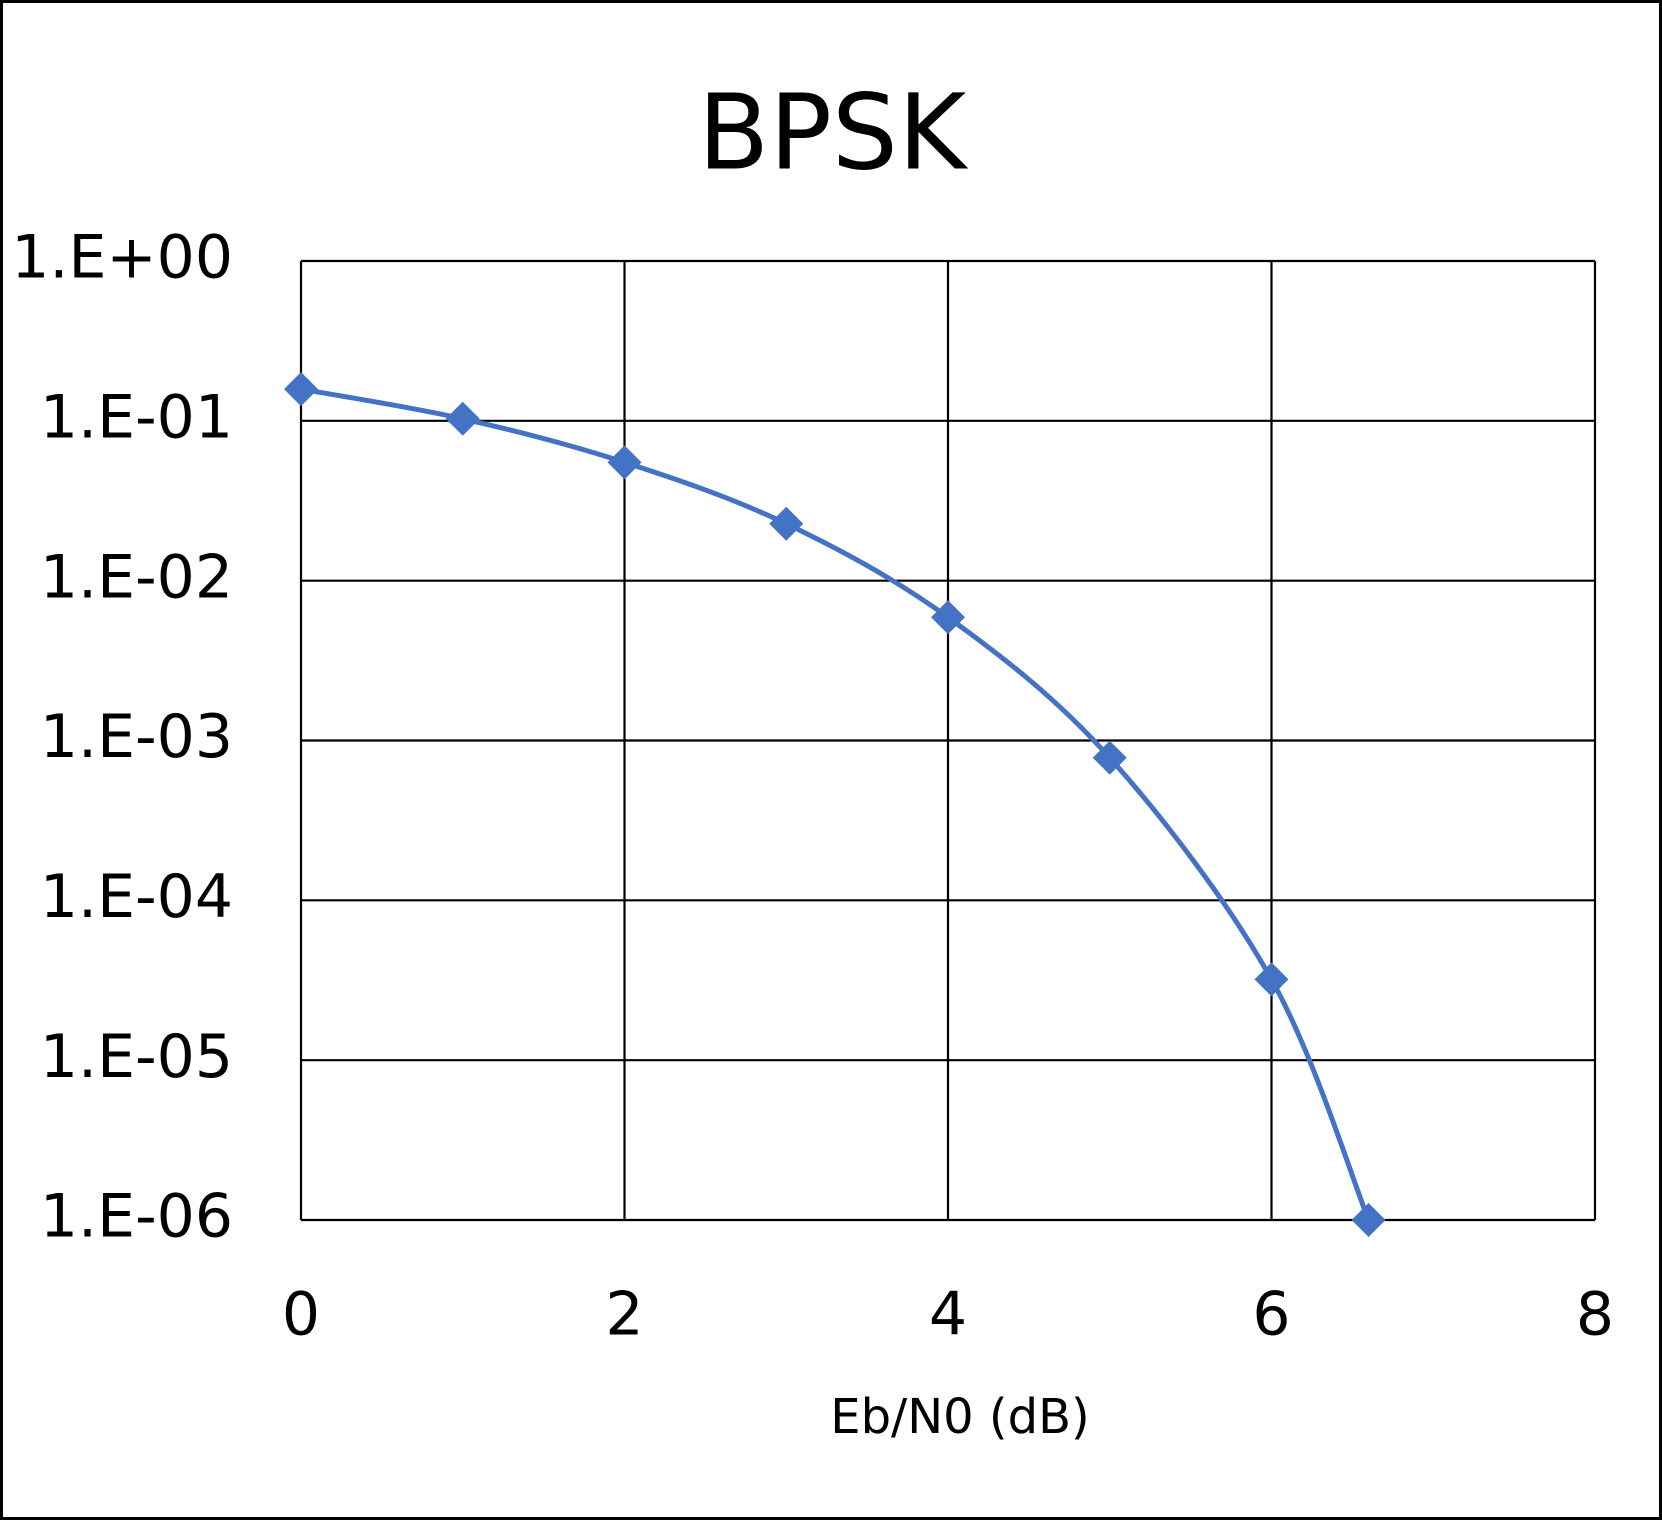 The width and height of the screenshot is (1662, 1520). Describe the element at coordinates (301, 1315) in the screenshot. I see `x-tick-label: 0` at that location.